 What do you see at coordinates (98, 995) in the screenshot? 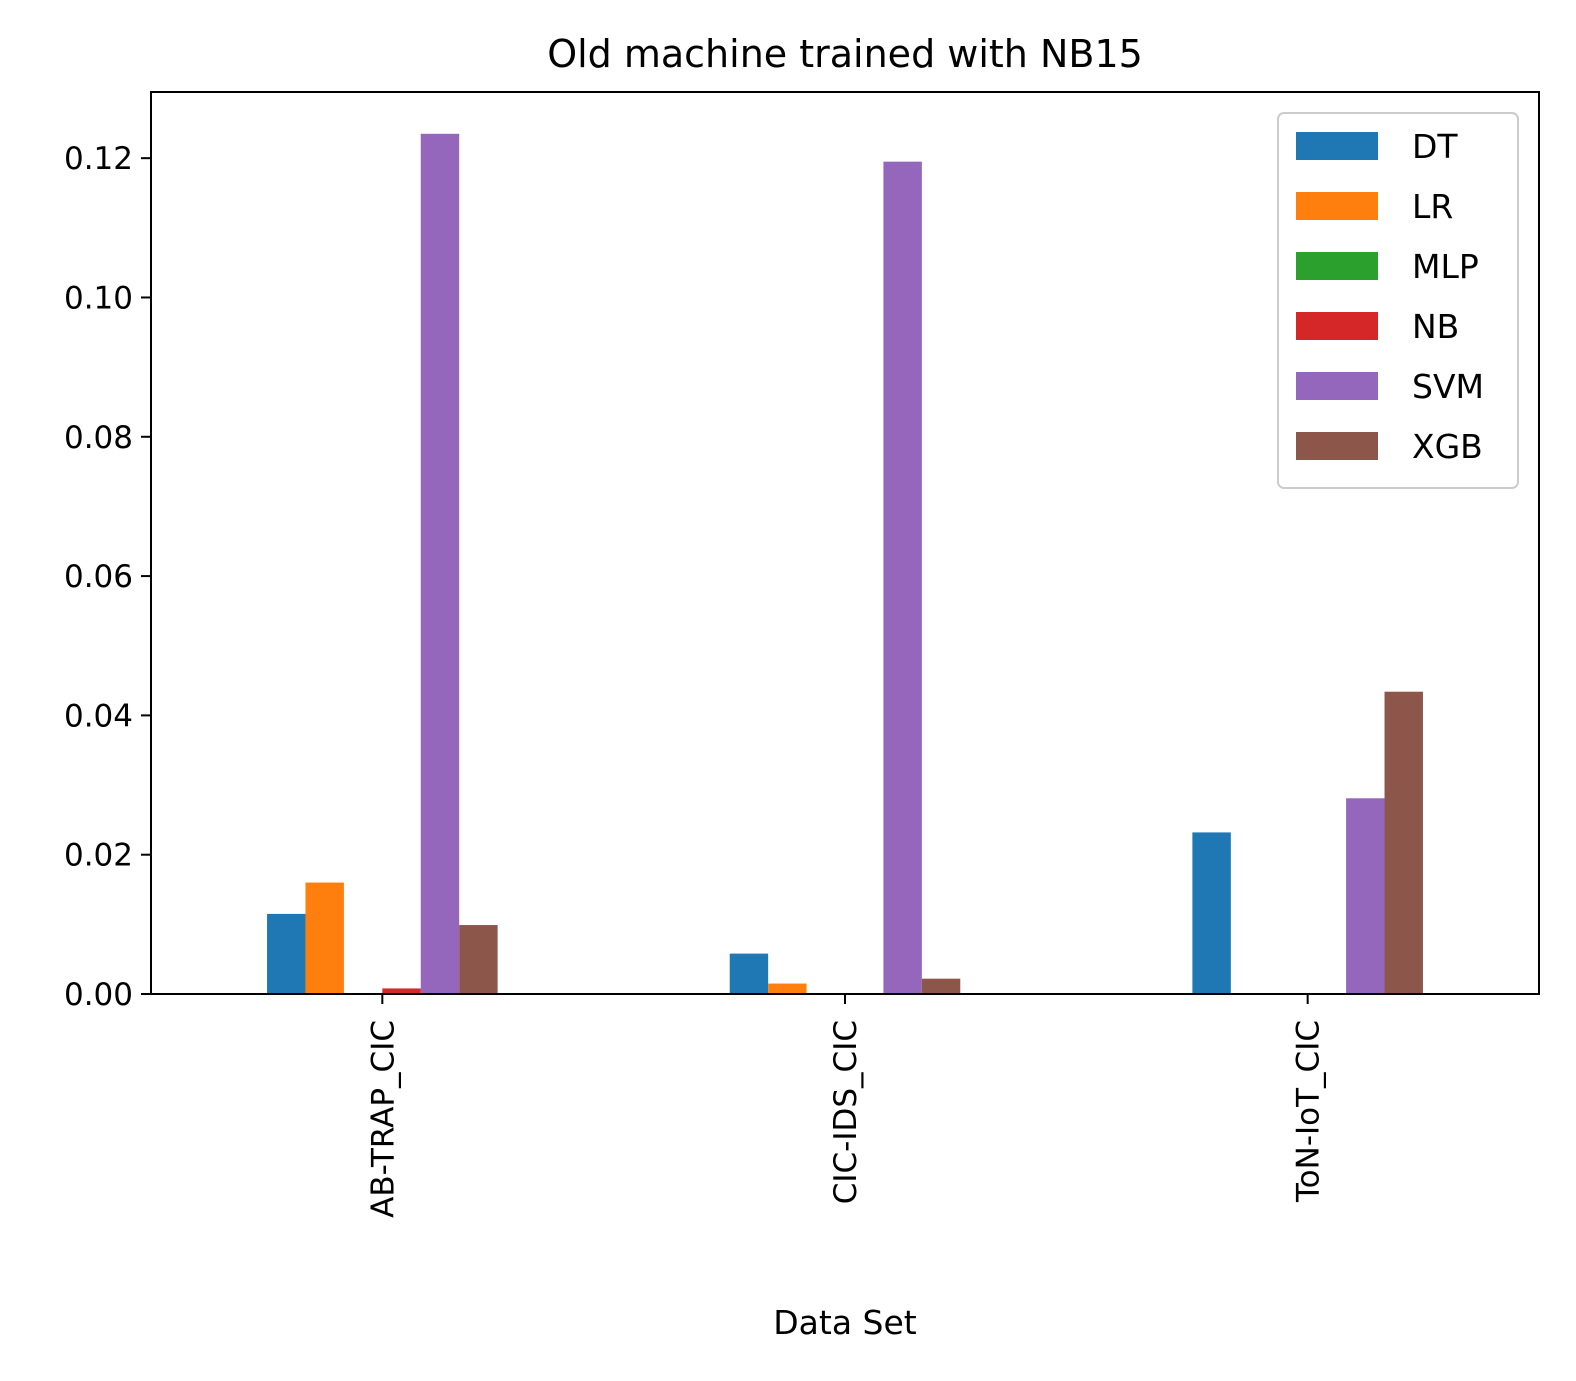
I see `y-tick-label: 0.00` at bounding box center [98, 995].